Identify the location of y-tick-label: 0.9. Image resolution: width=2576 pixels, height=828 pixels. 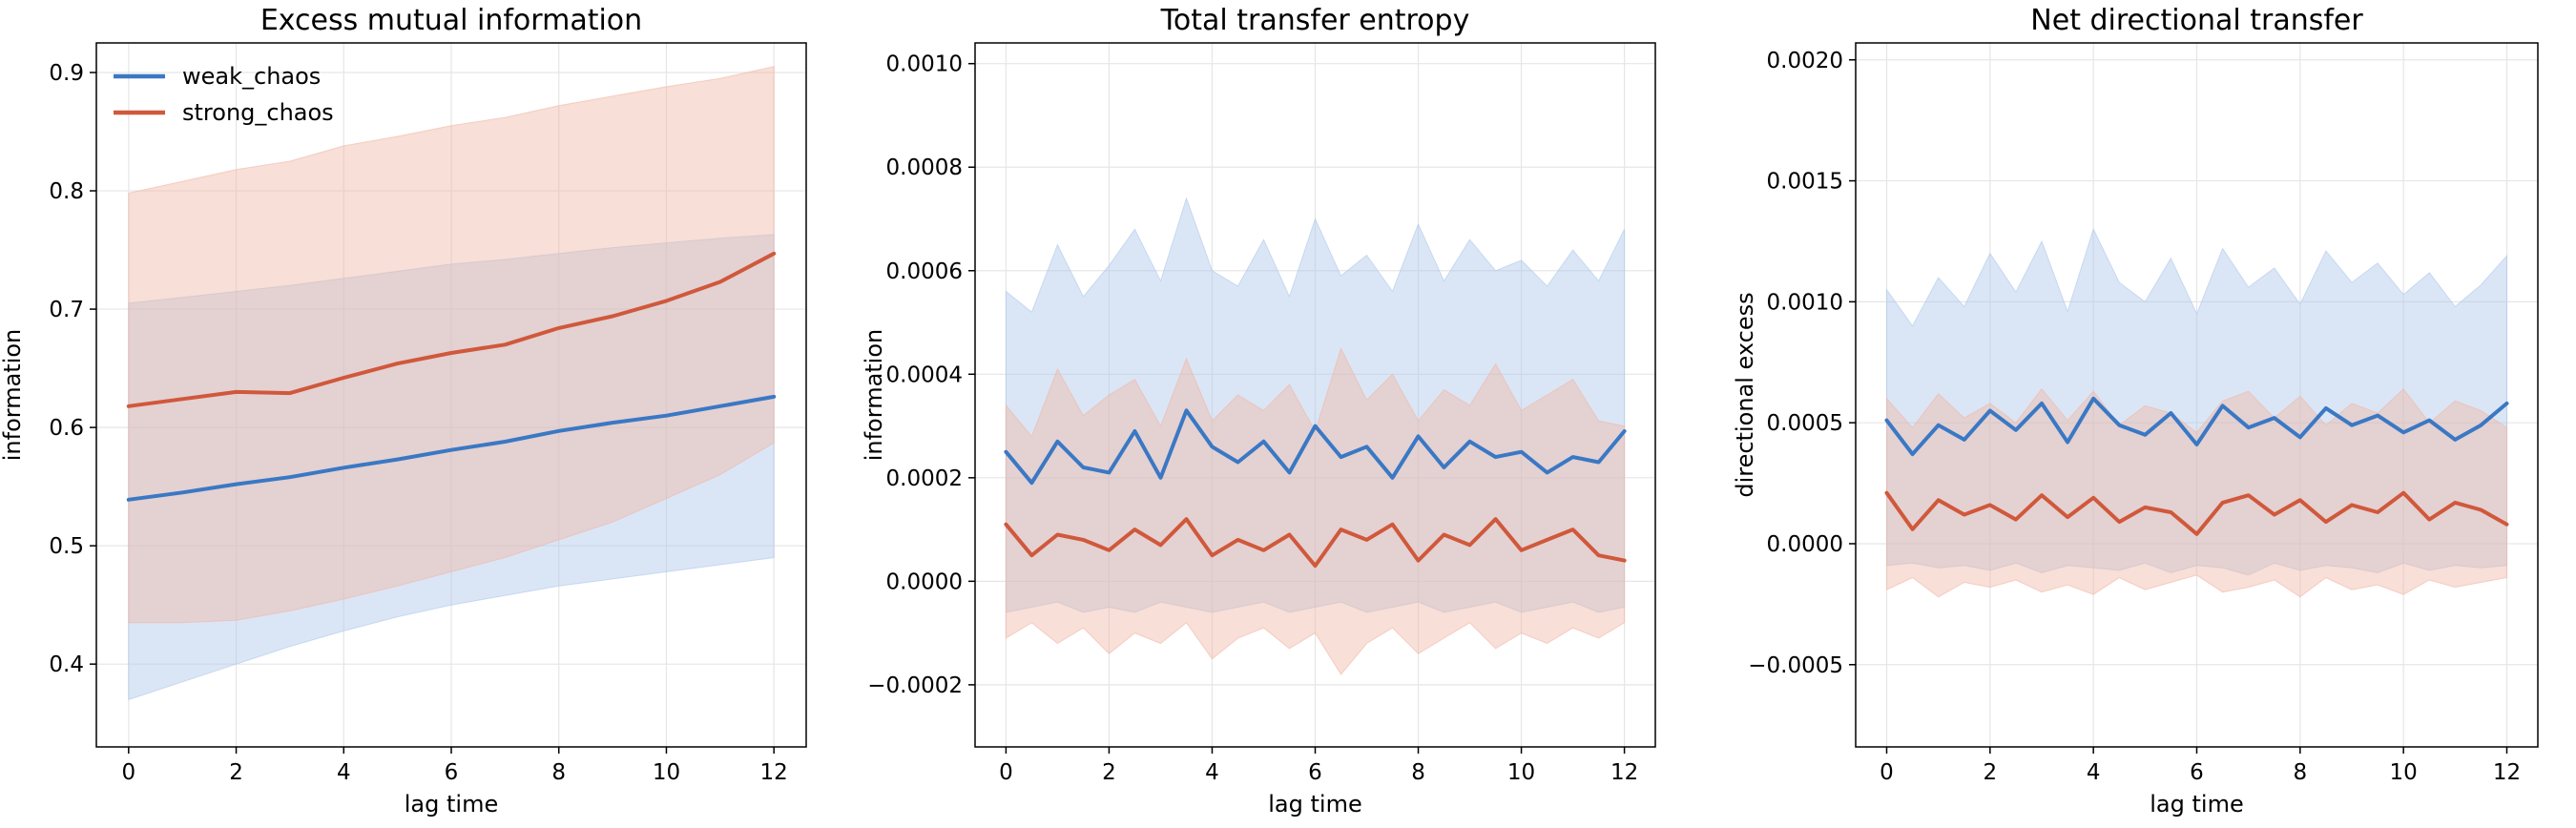
(66, 73).